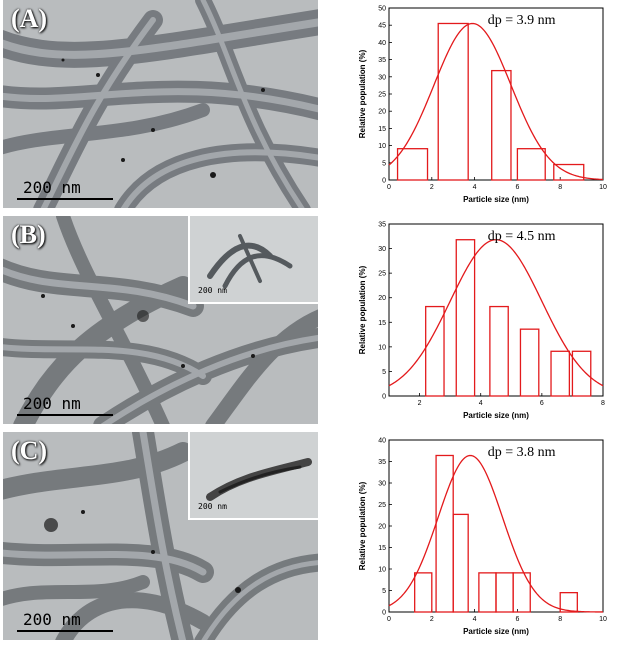 This screenshot has width=624, height=648. I want to click on inset-scale-label-b: 200 nm, so click(212, 290).